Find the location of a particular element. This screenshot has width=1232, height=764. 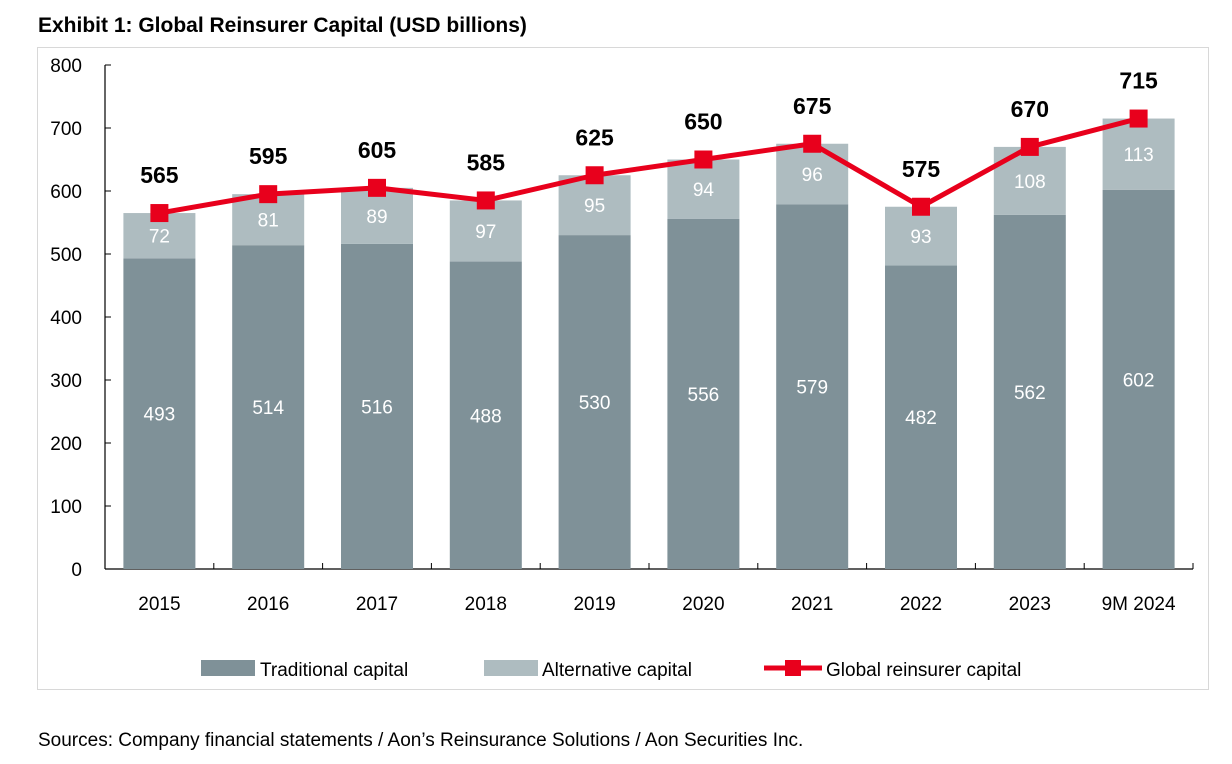

label-traditional: 514 is located at coordinates (268, 408).